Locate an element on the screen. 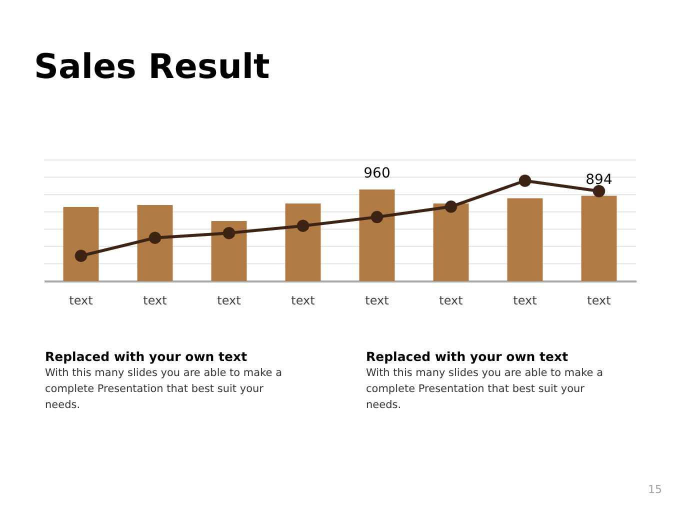 The image size is (680, 510). data-label: 960 is located at coordinates (377, 174).